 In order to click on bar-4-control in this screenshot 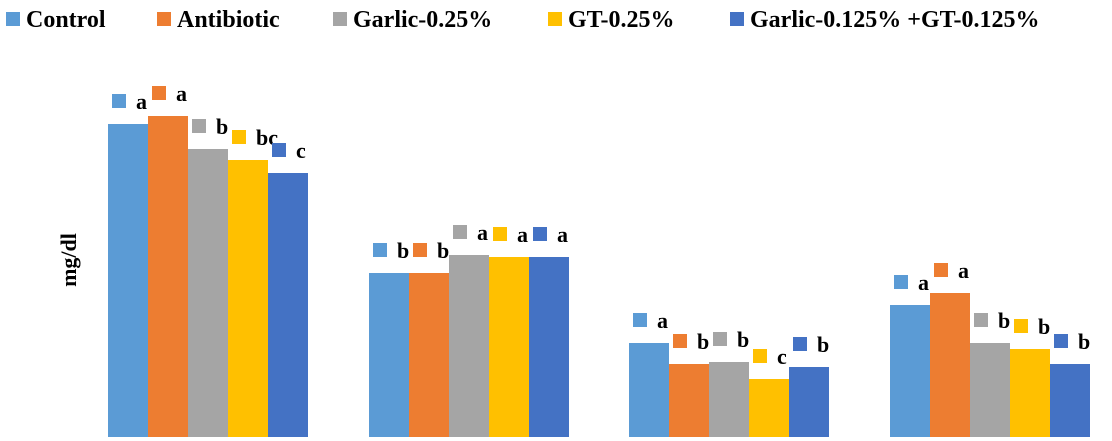, I will do `click(910, 371)`.